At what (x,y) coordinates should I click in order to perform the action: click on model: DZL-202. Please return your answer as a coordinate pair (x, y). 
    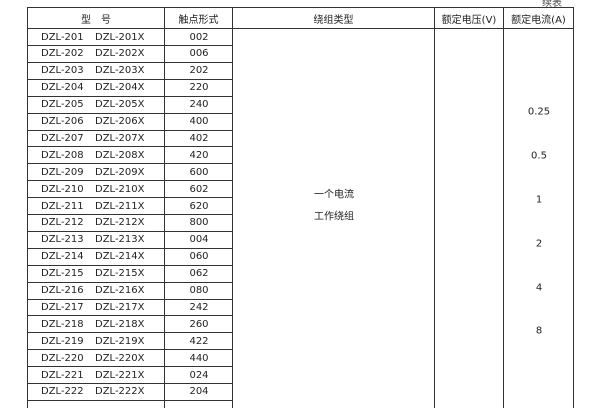
    Looking at the image, I should click on (62, 54).